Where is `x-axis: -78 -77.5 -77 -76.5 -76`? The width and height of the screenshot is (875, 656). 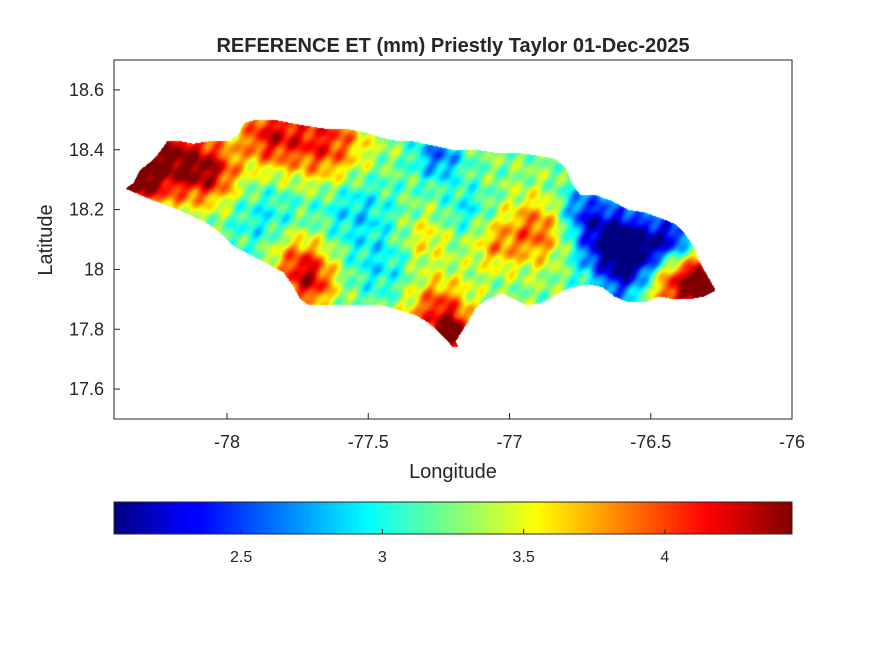
x-axis: -78 -77.5 -77 -76.5 -76 is located at coordinates (509, 432).